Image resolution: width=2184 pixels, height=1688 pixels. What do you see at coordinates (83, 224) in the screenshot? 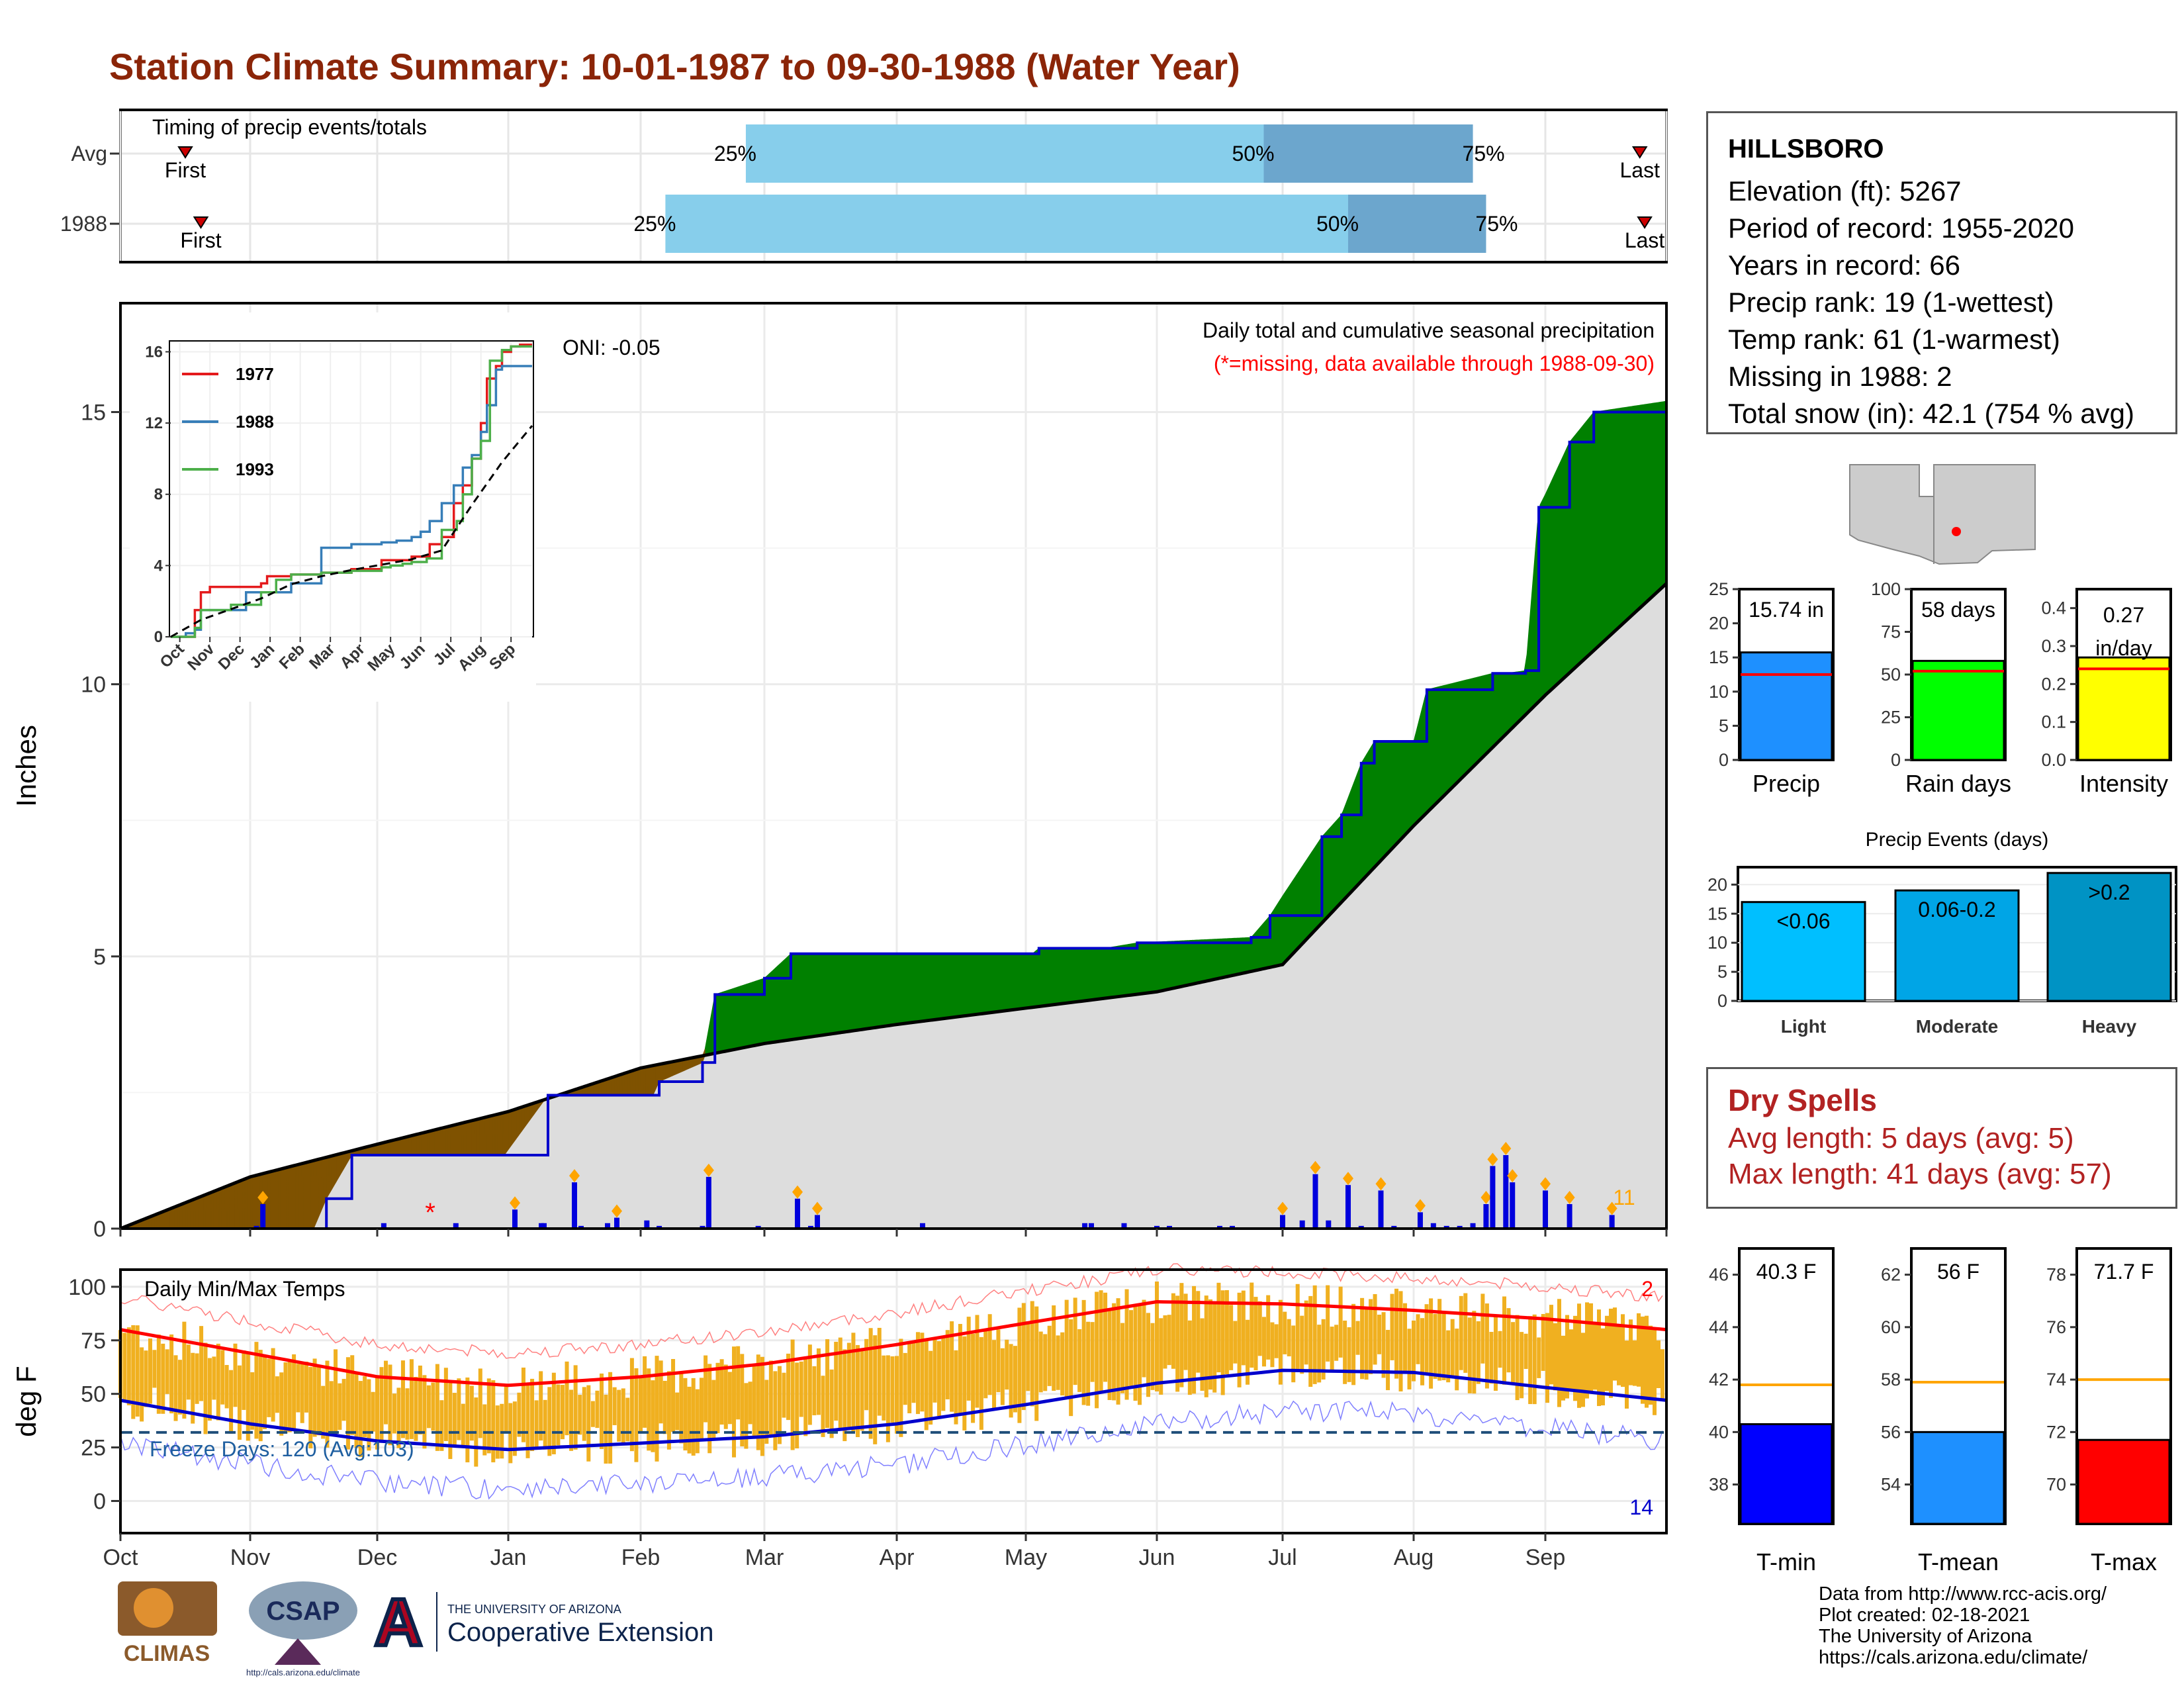
I see `timing-row-label: 1988` at bounding box center [83, 224].